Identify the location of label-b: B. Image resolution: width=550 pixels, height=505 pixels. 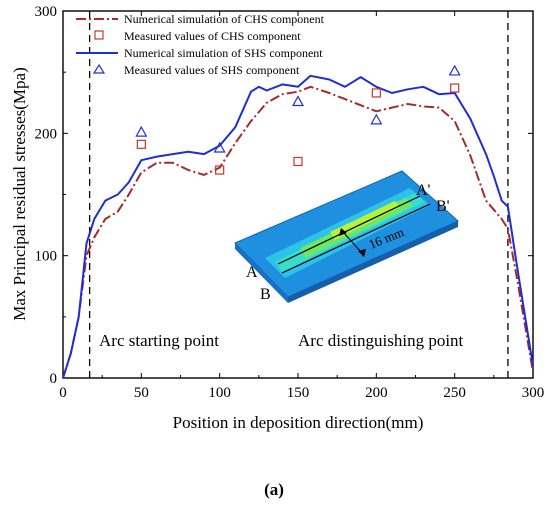
(265, 294).